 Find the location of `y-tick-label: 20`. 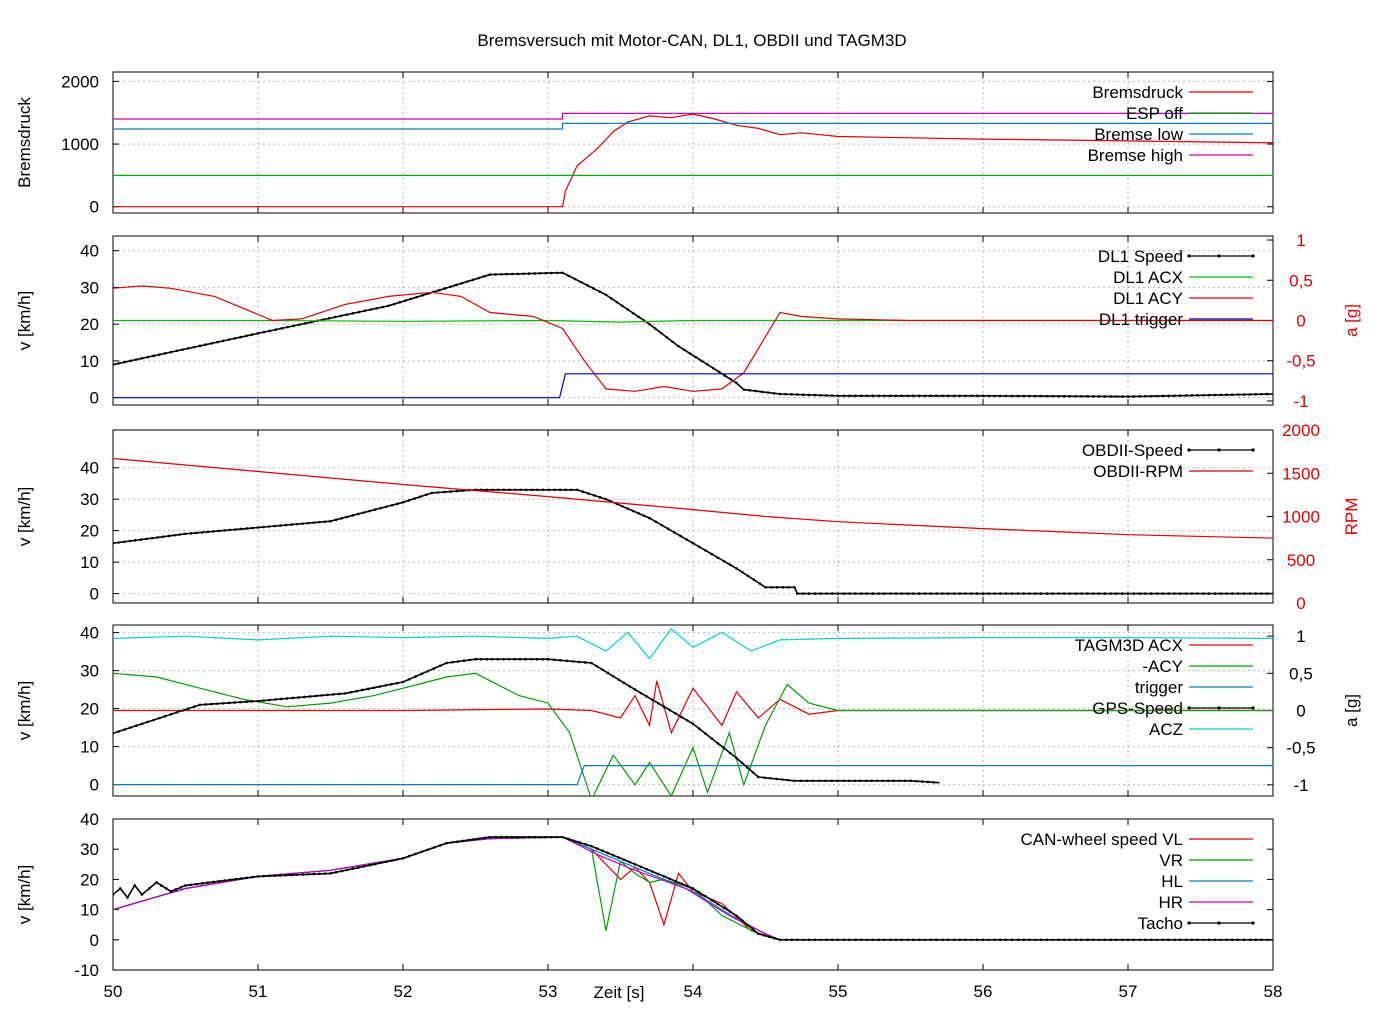

y-tick-label: 20 is located at coordinates (89, 879).